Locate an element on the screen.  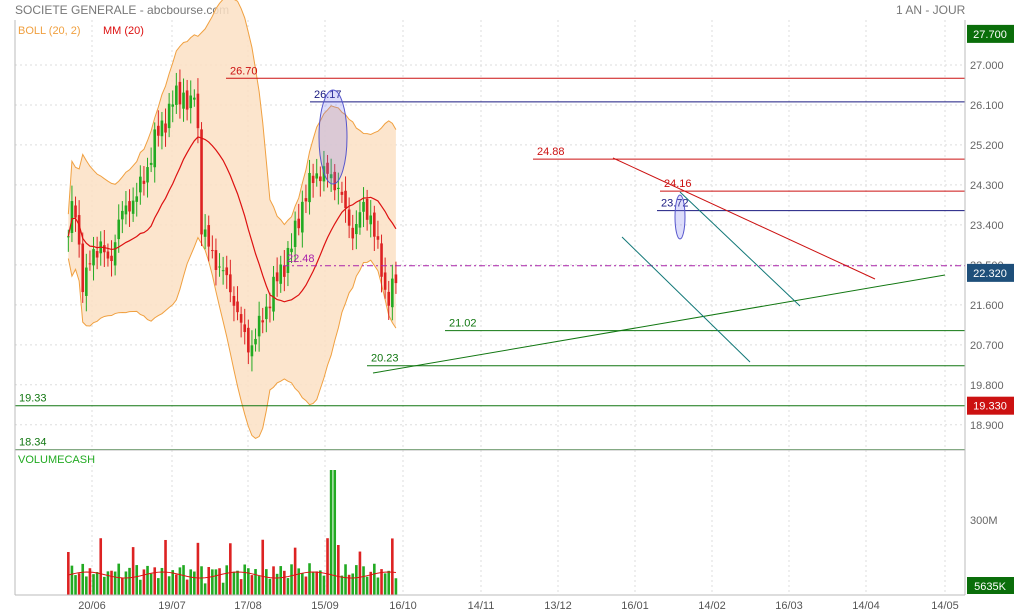
x-tick-label: 15/09 is located at coordinates (325, 606).